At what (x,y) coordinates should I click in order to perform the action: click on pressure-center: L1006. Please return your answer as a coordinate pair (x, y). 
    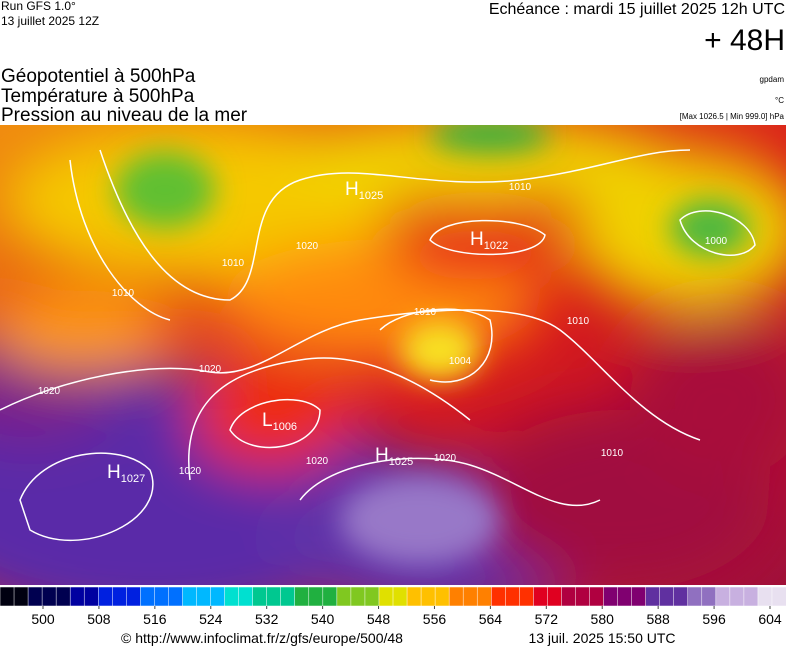
    Looking at the image, I should click on (279, 421).